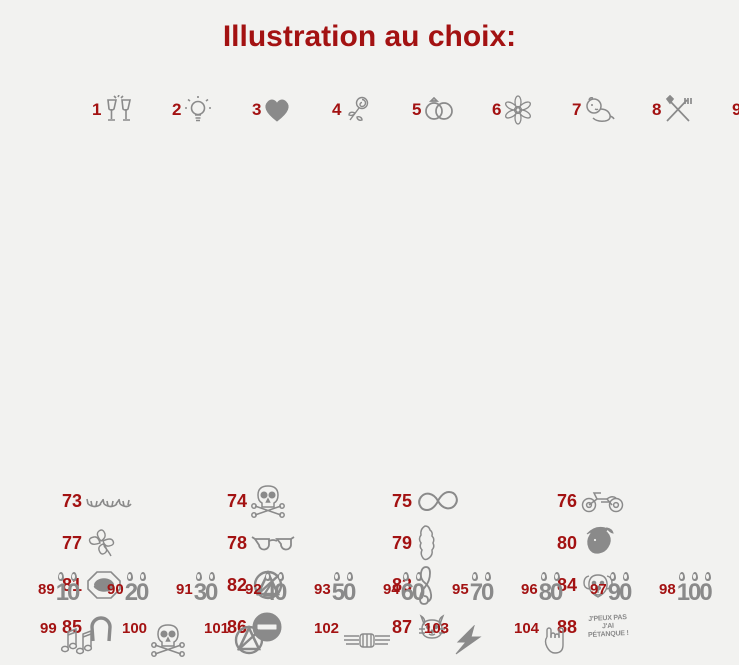 This screenshot has width=739, height=665. I want to click on item-number: 96, so click(529, 589).